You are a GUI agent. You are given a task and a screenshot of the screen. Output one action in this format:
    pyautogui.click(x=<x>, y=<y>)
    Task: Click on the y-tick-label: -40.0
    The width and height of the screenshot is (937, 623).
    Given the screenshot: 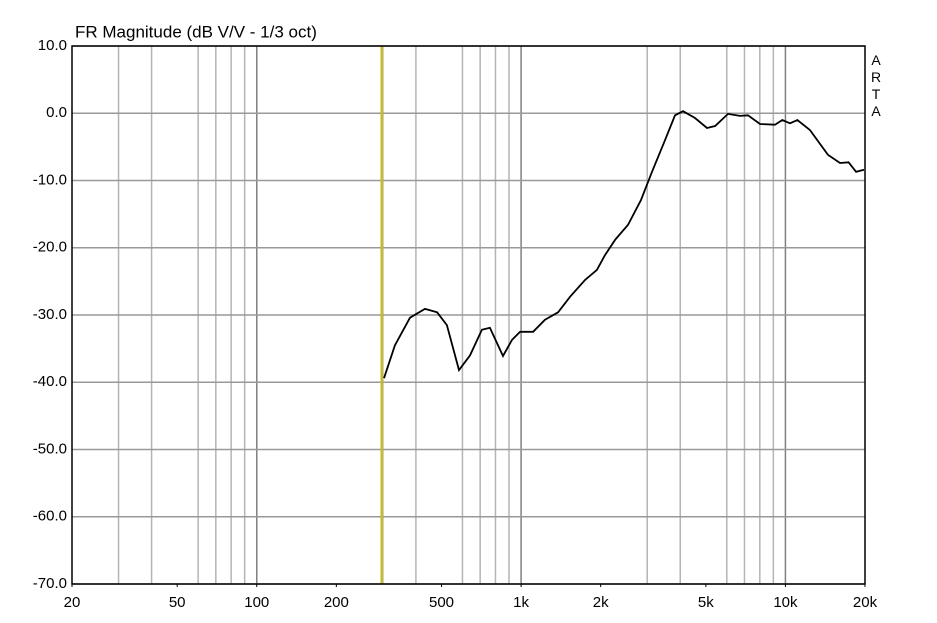 What is the action you would take?
    pyautogui.click(x=50, y=381)
    